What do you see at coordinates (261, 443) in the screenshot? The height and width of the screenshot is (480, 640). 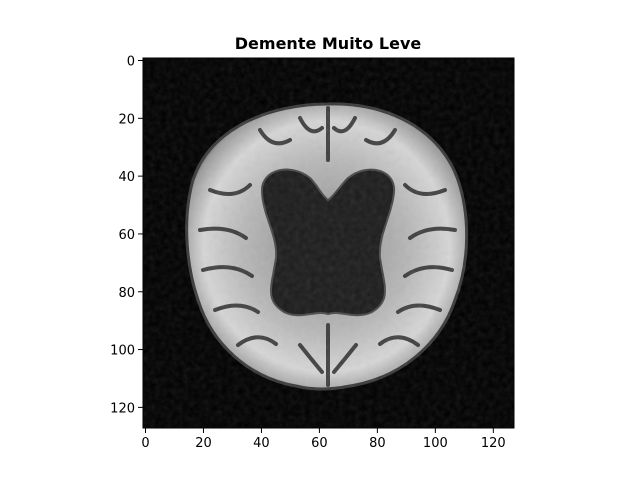 I see `x-tick-label: 40` at bounding box center [261, 443].